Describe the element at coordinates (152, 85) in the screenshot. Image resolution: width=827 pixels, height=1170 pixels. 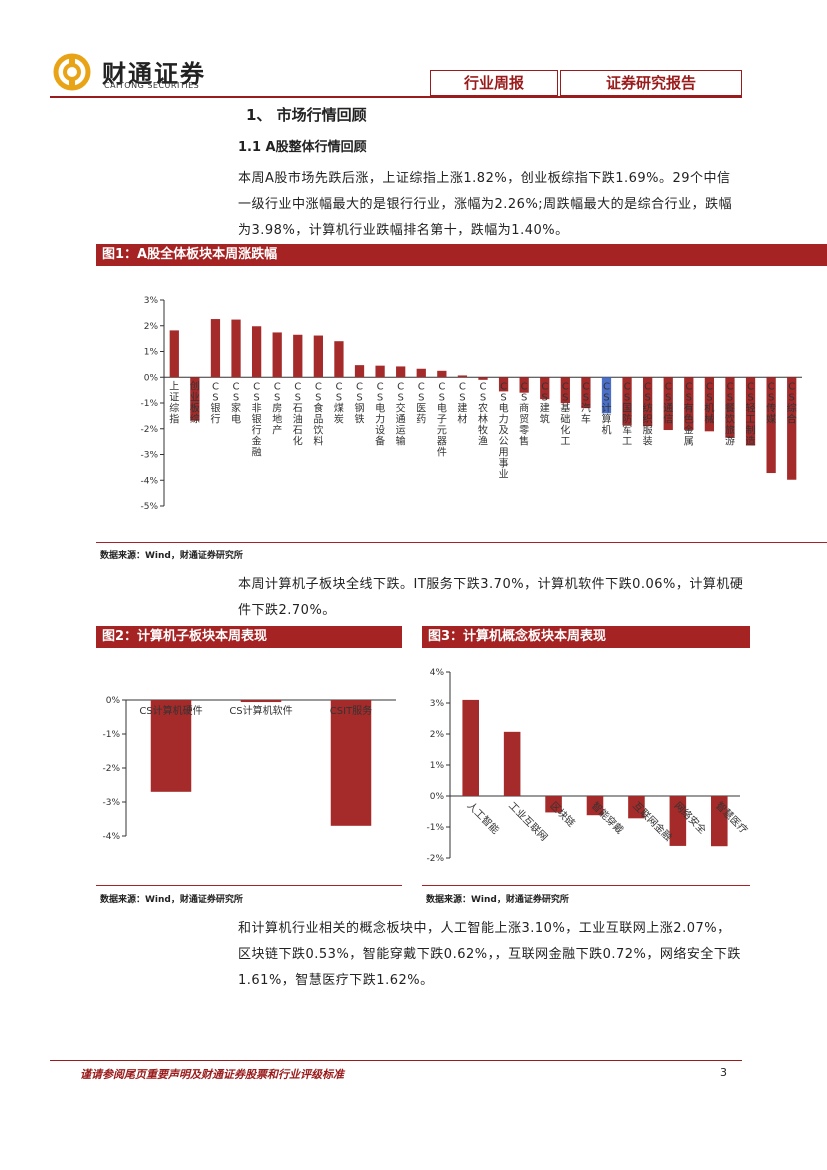
I see `logo-en: CAITONG SECURITIES` at that location.